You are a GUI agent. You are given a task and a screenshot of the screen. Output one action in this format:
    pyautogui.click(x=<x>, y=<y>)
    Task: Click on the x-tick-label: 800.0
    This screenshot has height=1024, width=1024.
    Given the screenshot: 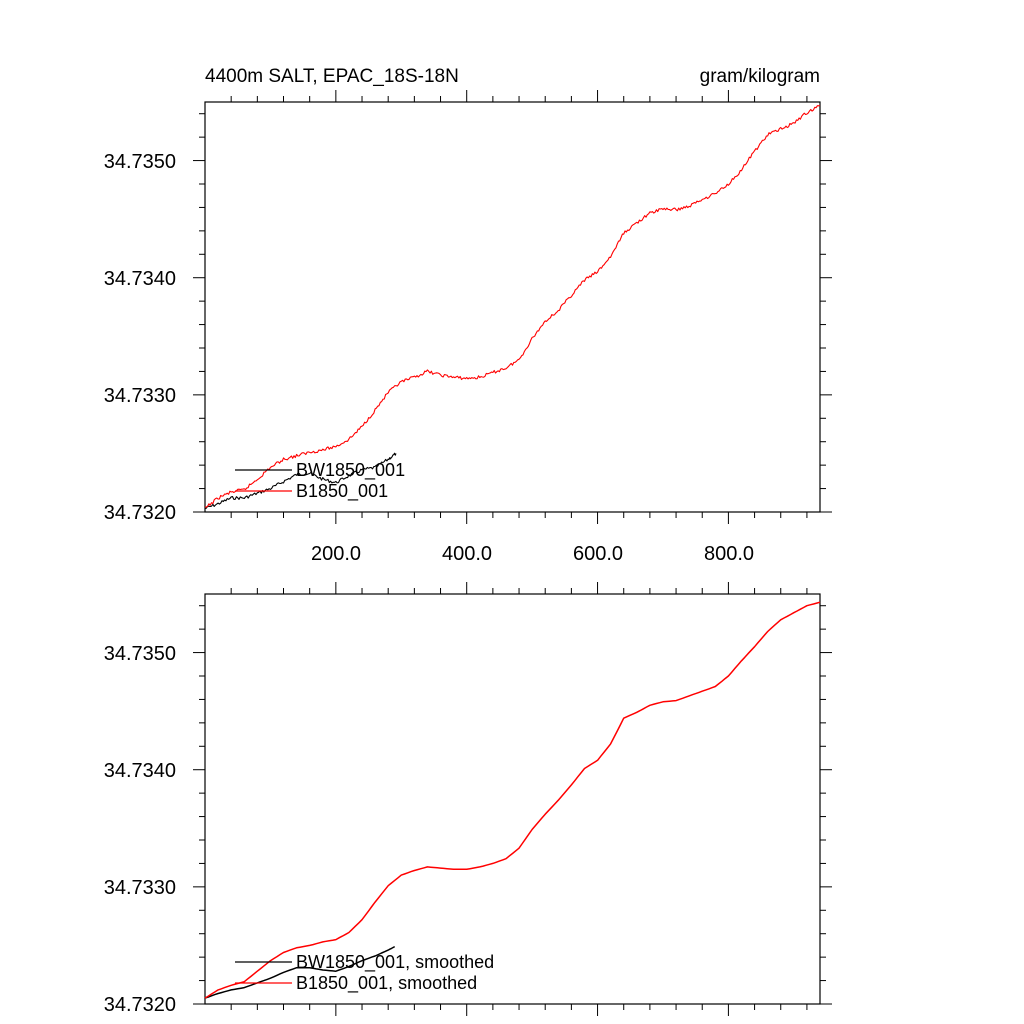 What is the action you would take?
    pyautogui.click(x=729, y=554)
    